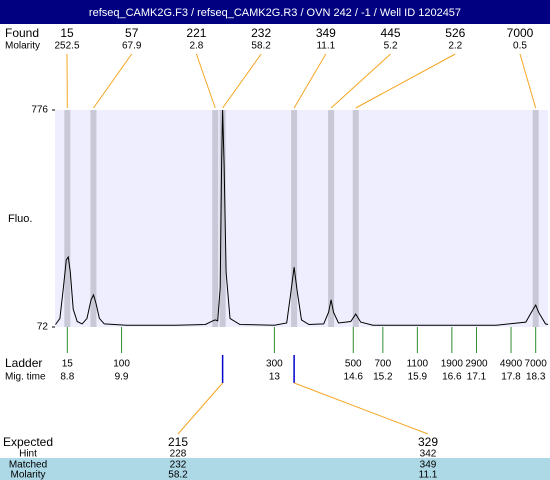  I want to click on matched-molarity: 58.2, so click(178, 475).